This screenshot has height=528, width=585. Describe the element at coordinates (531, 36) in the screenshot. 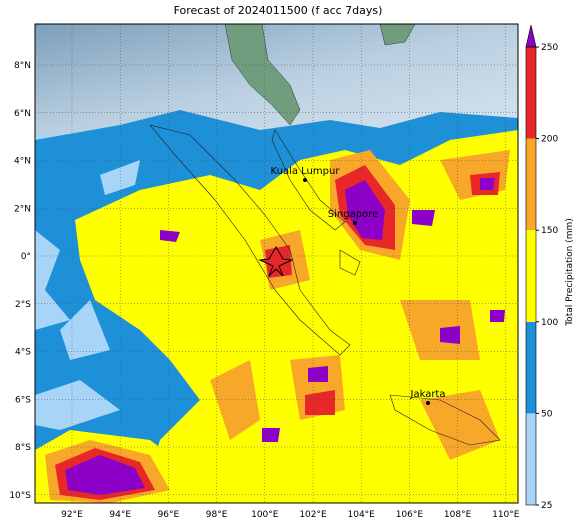

I see `colorbar-extend` at that location.